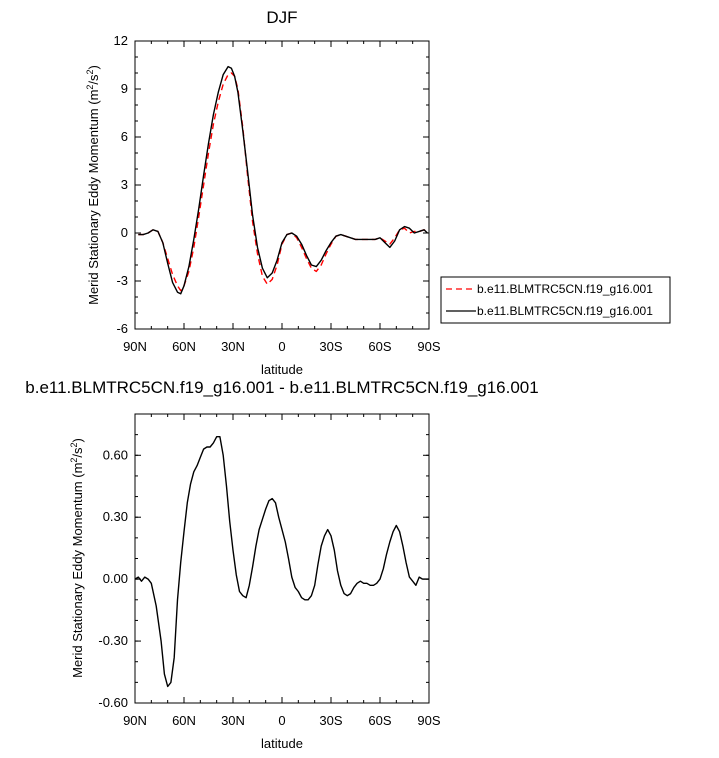 The image size is (719, 758). I want to click on bottom-x-tick-label: 60S, so click(379, 720).